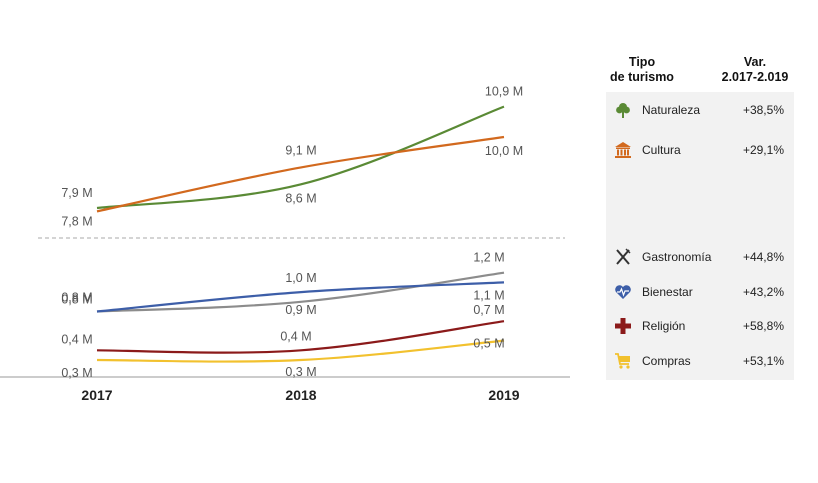 The width and height of the screenshot is (818, 483). I want to click on data-label: 10,0 M, so click(504, 151).